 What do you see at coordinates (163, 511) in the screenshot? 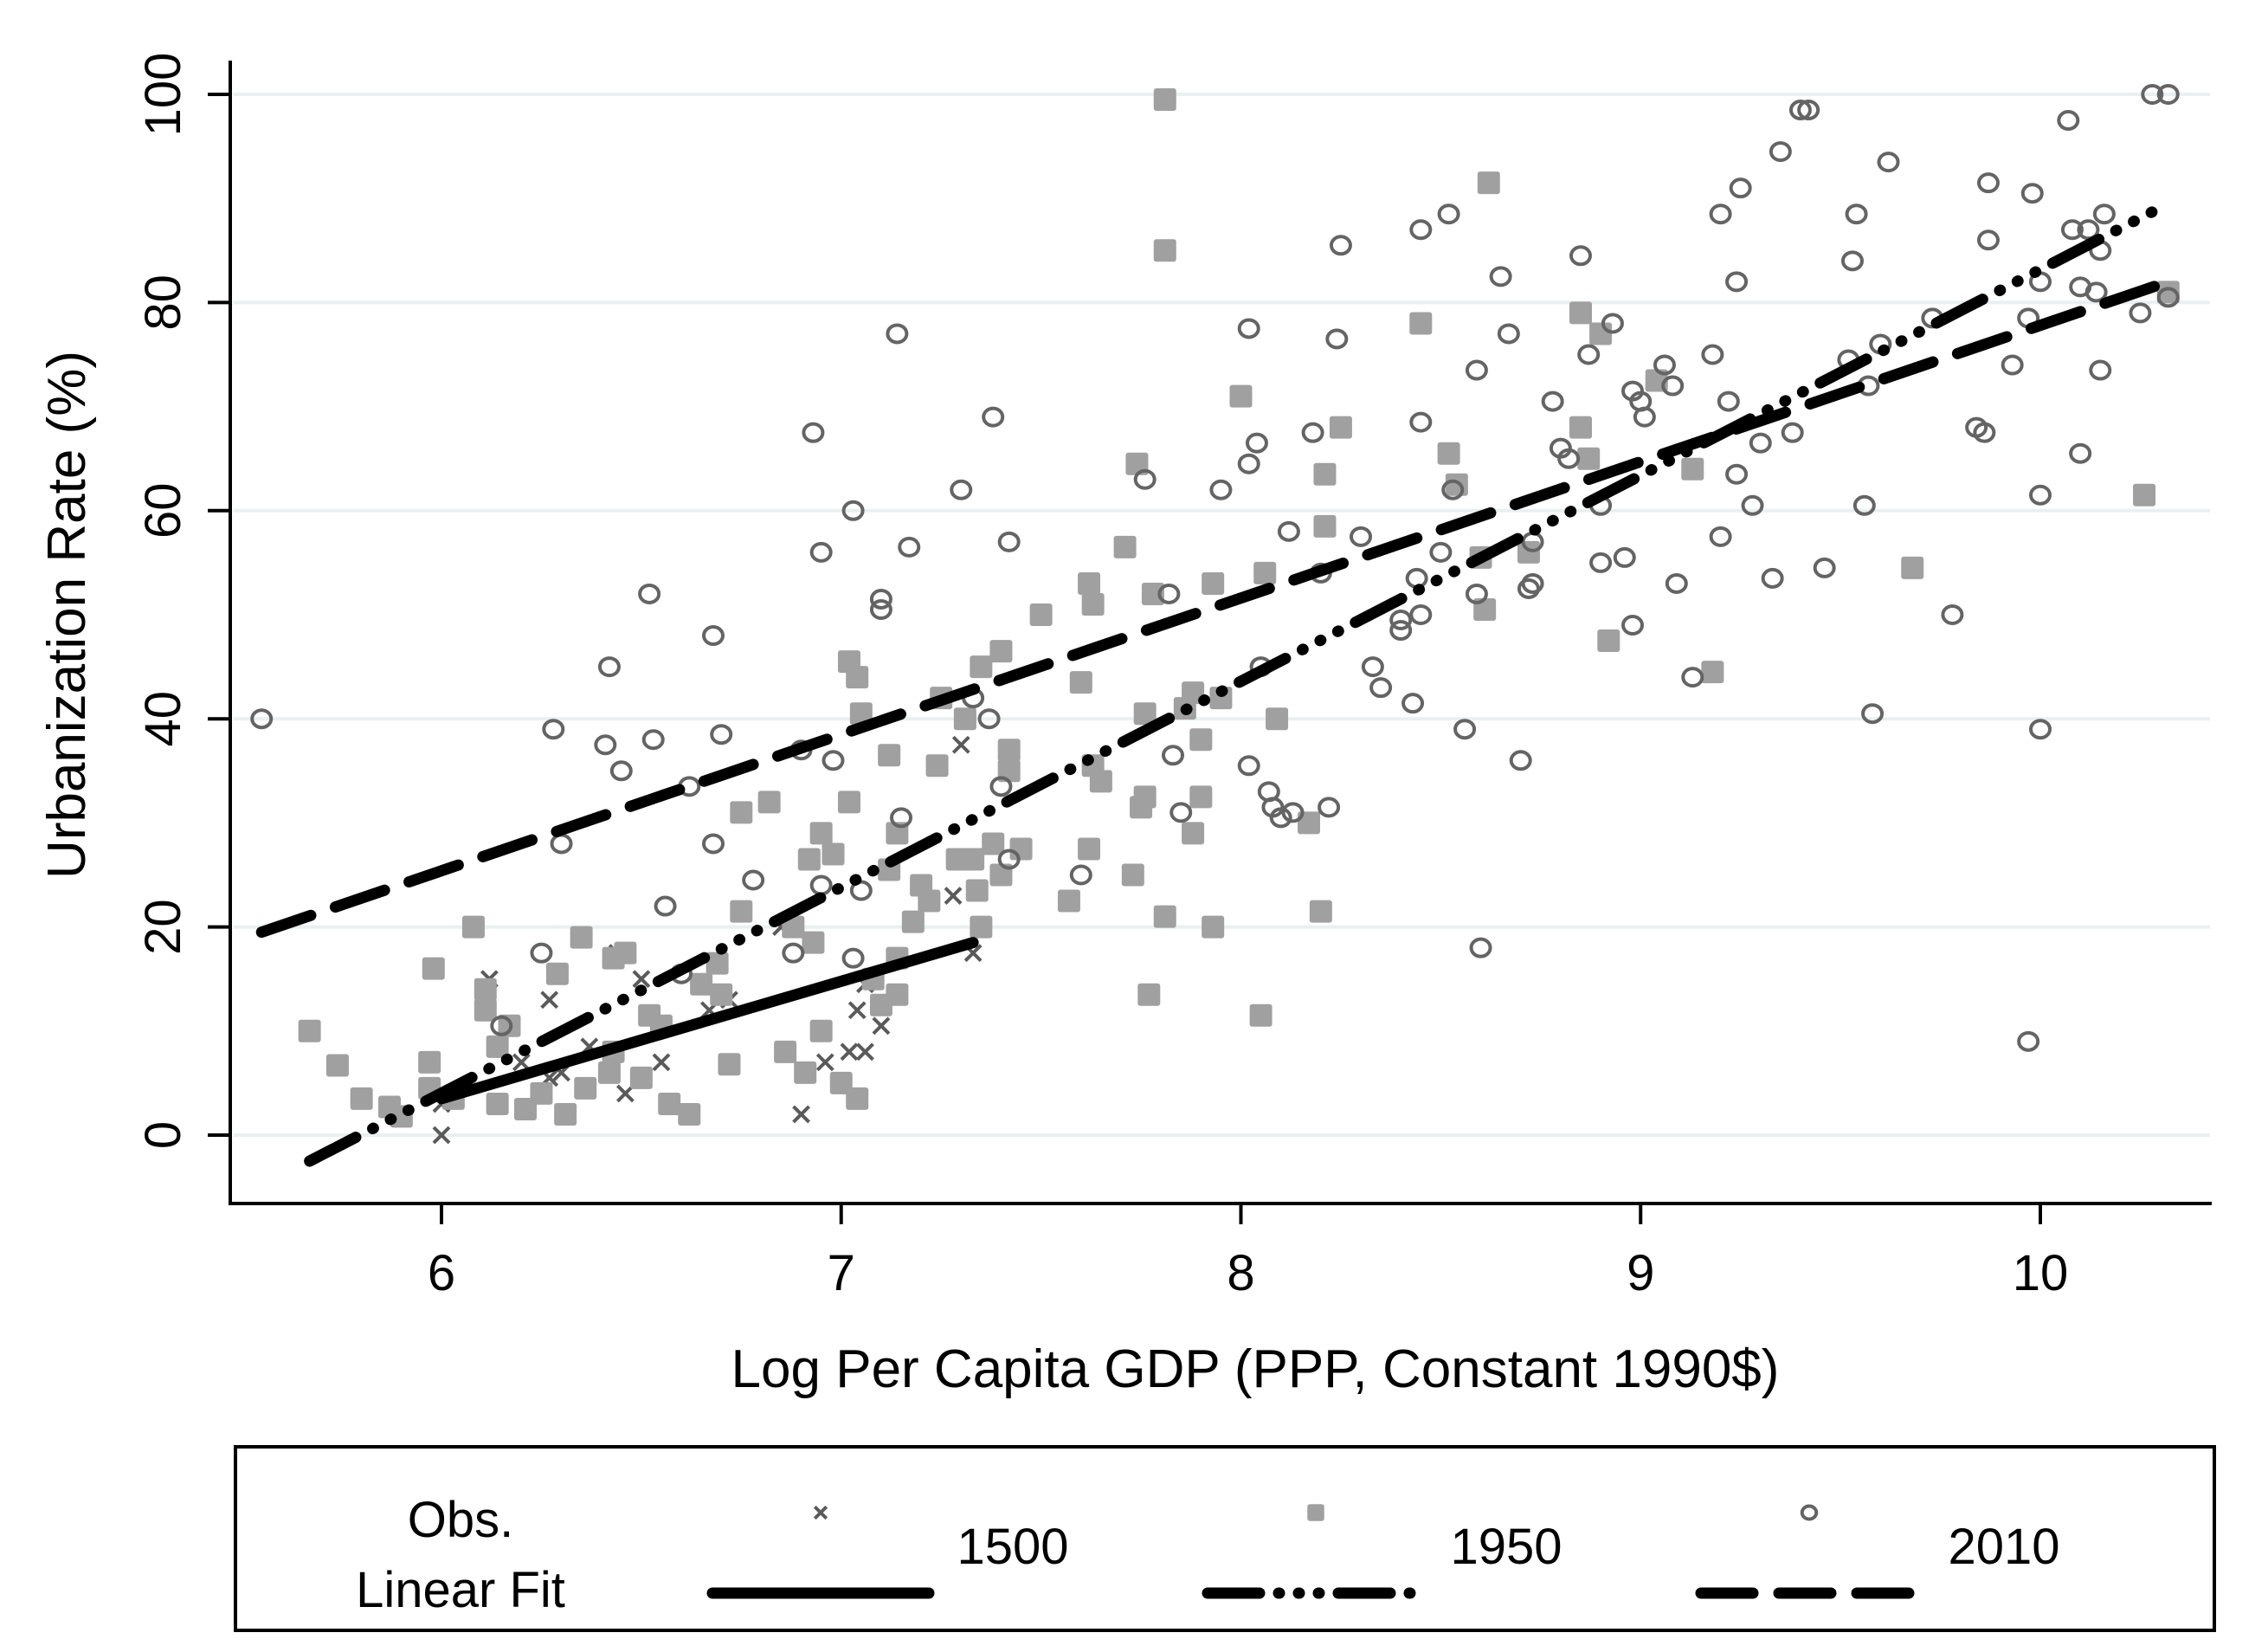
I see `y-tick-label-60: 60` at bounding box center [163, 511].